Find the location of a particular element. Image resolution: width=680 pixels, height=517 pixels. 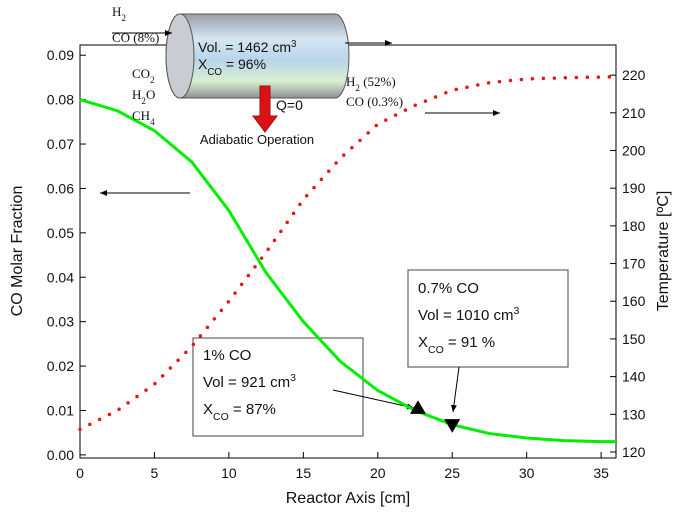

y2-tick-label: 160 is located at coordinates (634, 301).